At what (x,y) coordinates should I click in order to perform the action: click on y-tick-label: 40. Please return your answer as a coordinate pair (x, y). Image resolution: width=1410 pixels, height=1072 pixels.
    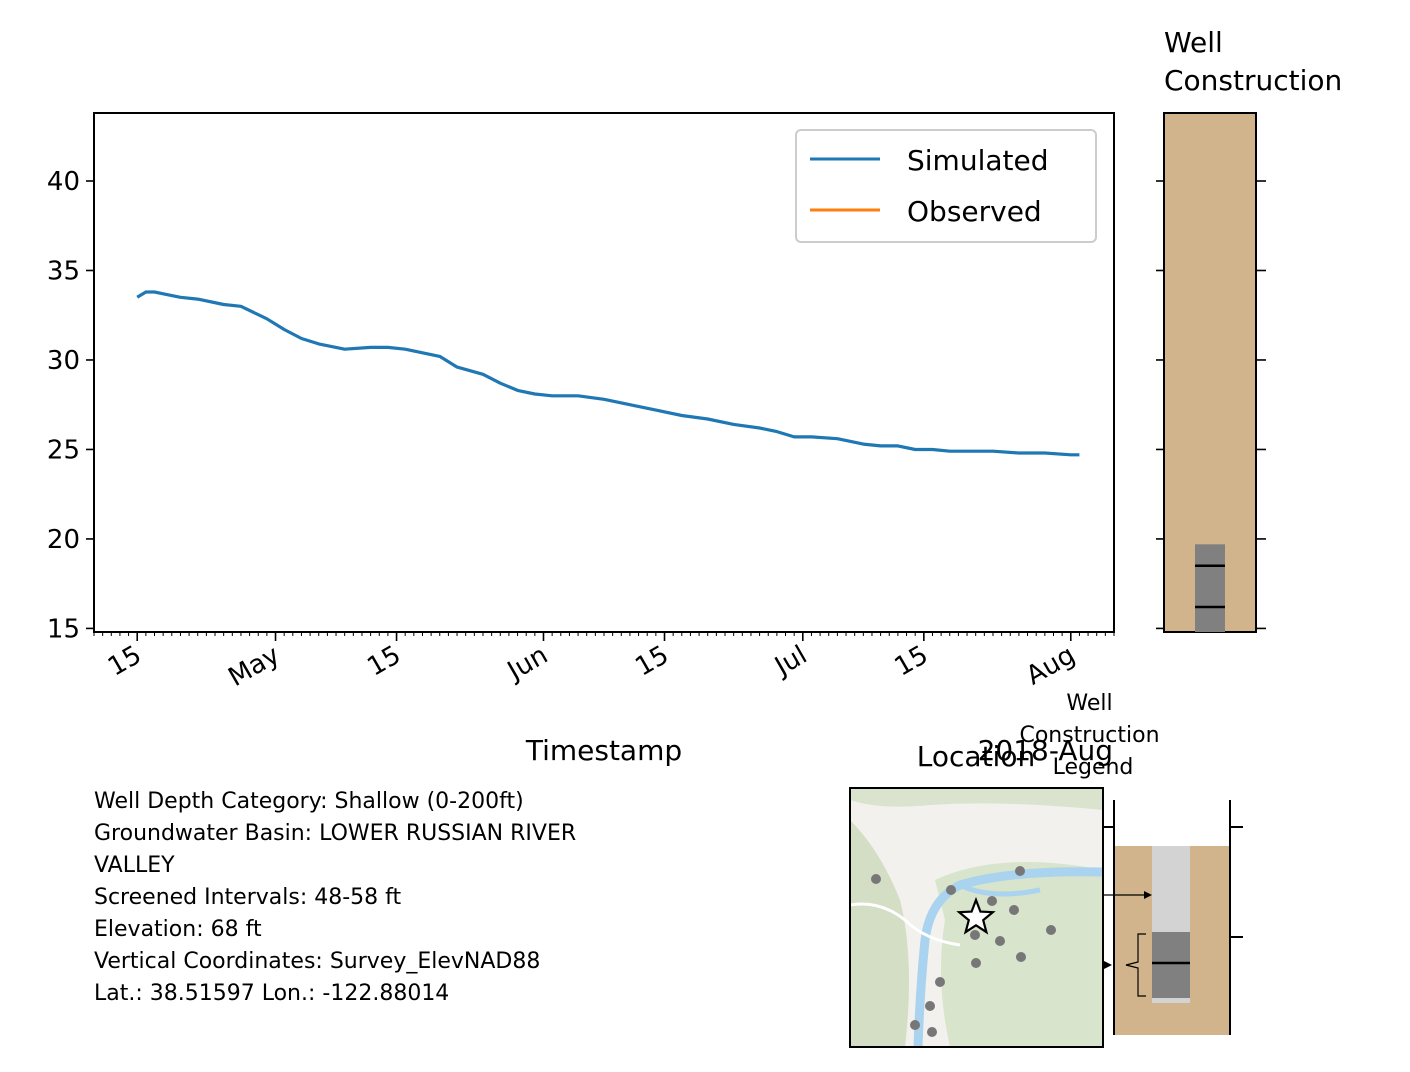
    Looking at the image, I should click on (63, 182).